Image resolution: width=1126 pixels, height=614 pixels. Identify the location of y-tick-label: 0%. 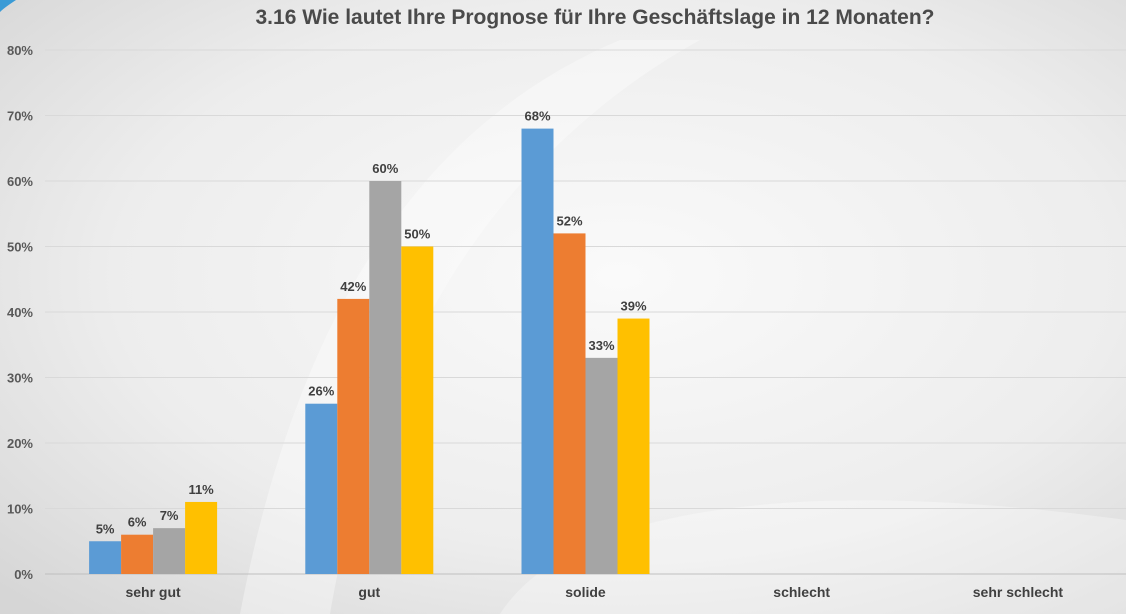
(23, 574).